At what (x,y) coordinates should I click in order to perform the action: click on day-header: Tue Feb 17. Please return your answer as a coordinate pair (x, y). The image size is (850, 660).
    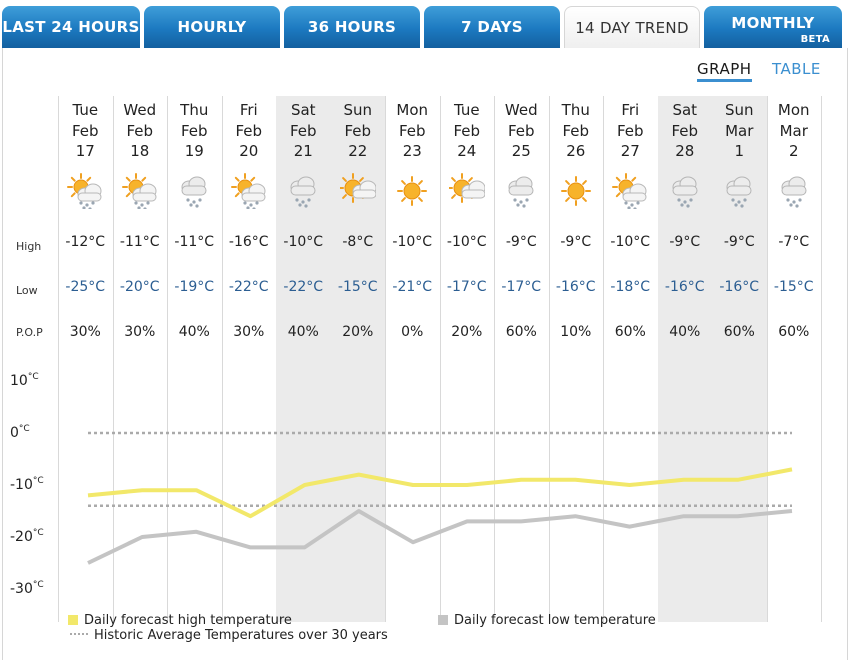
    Looking at the image, I should click on (85, 131).